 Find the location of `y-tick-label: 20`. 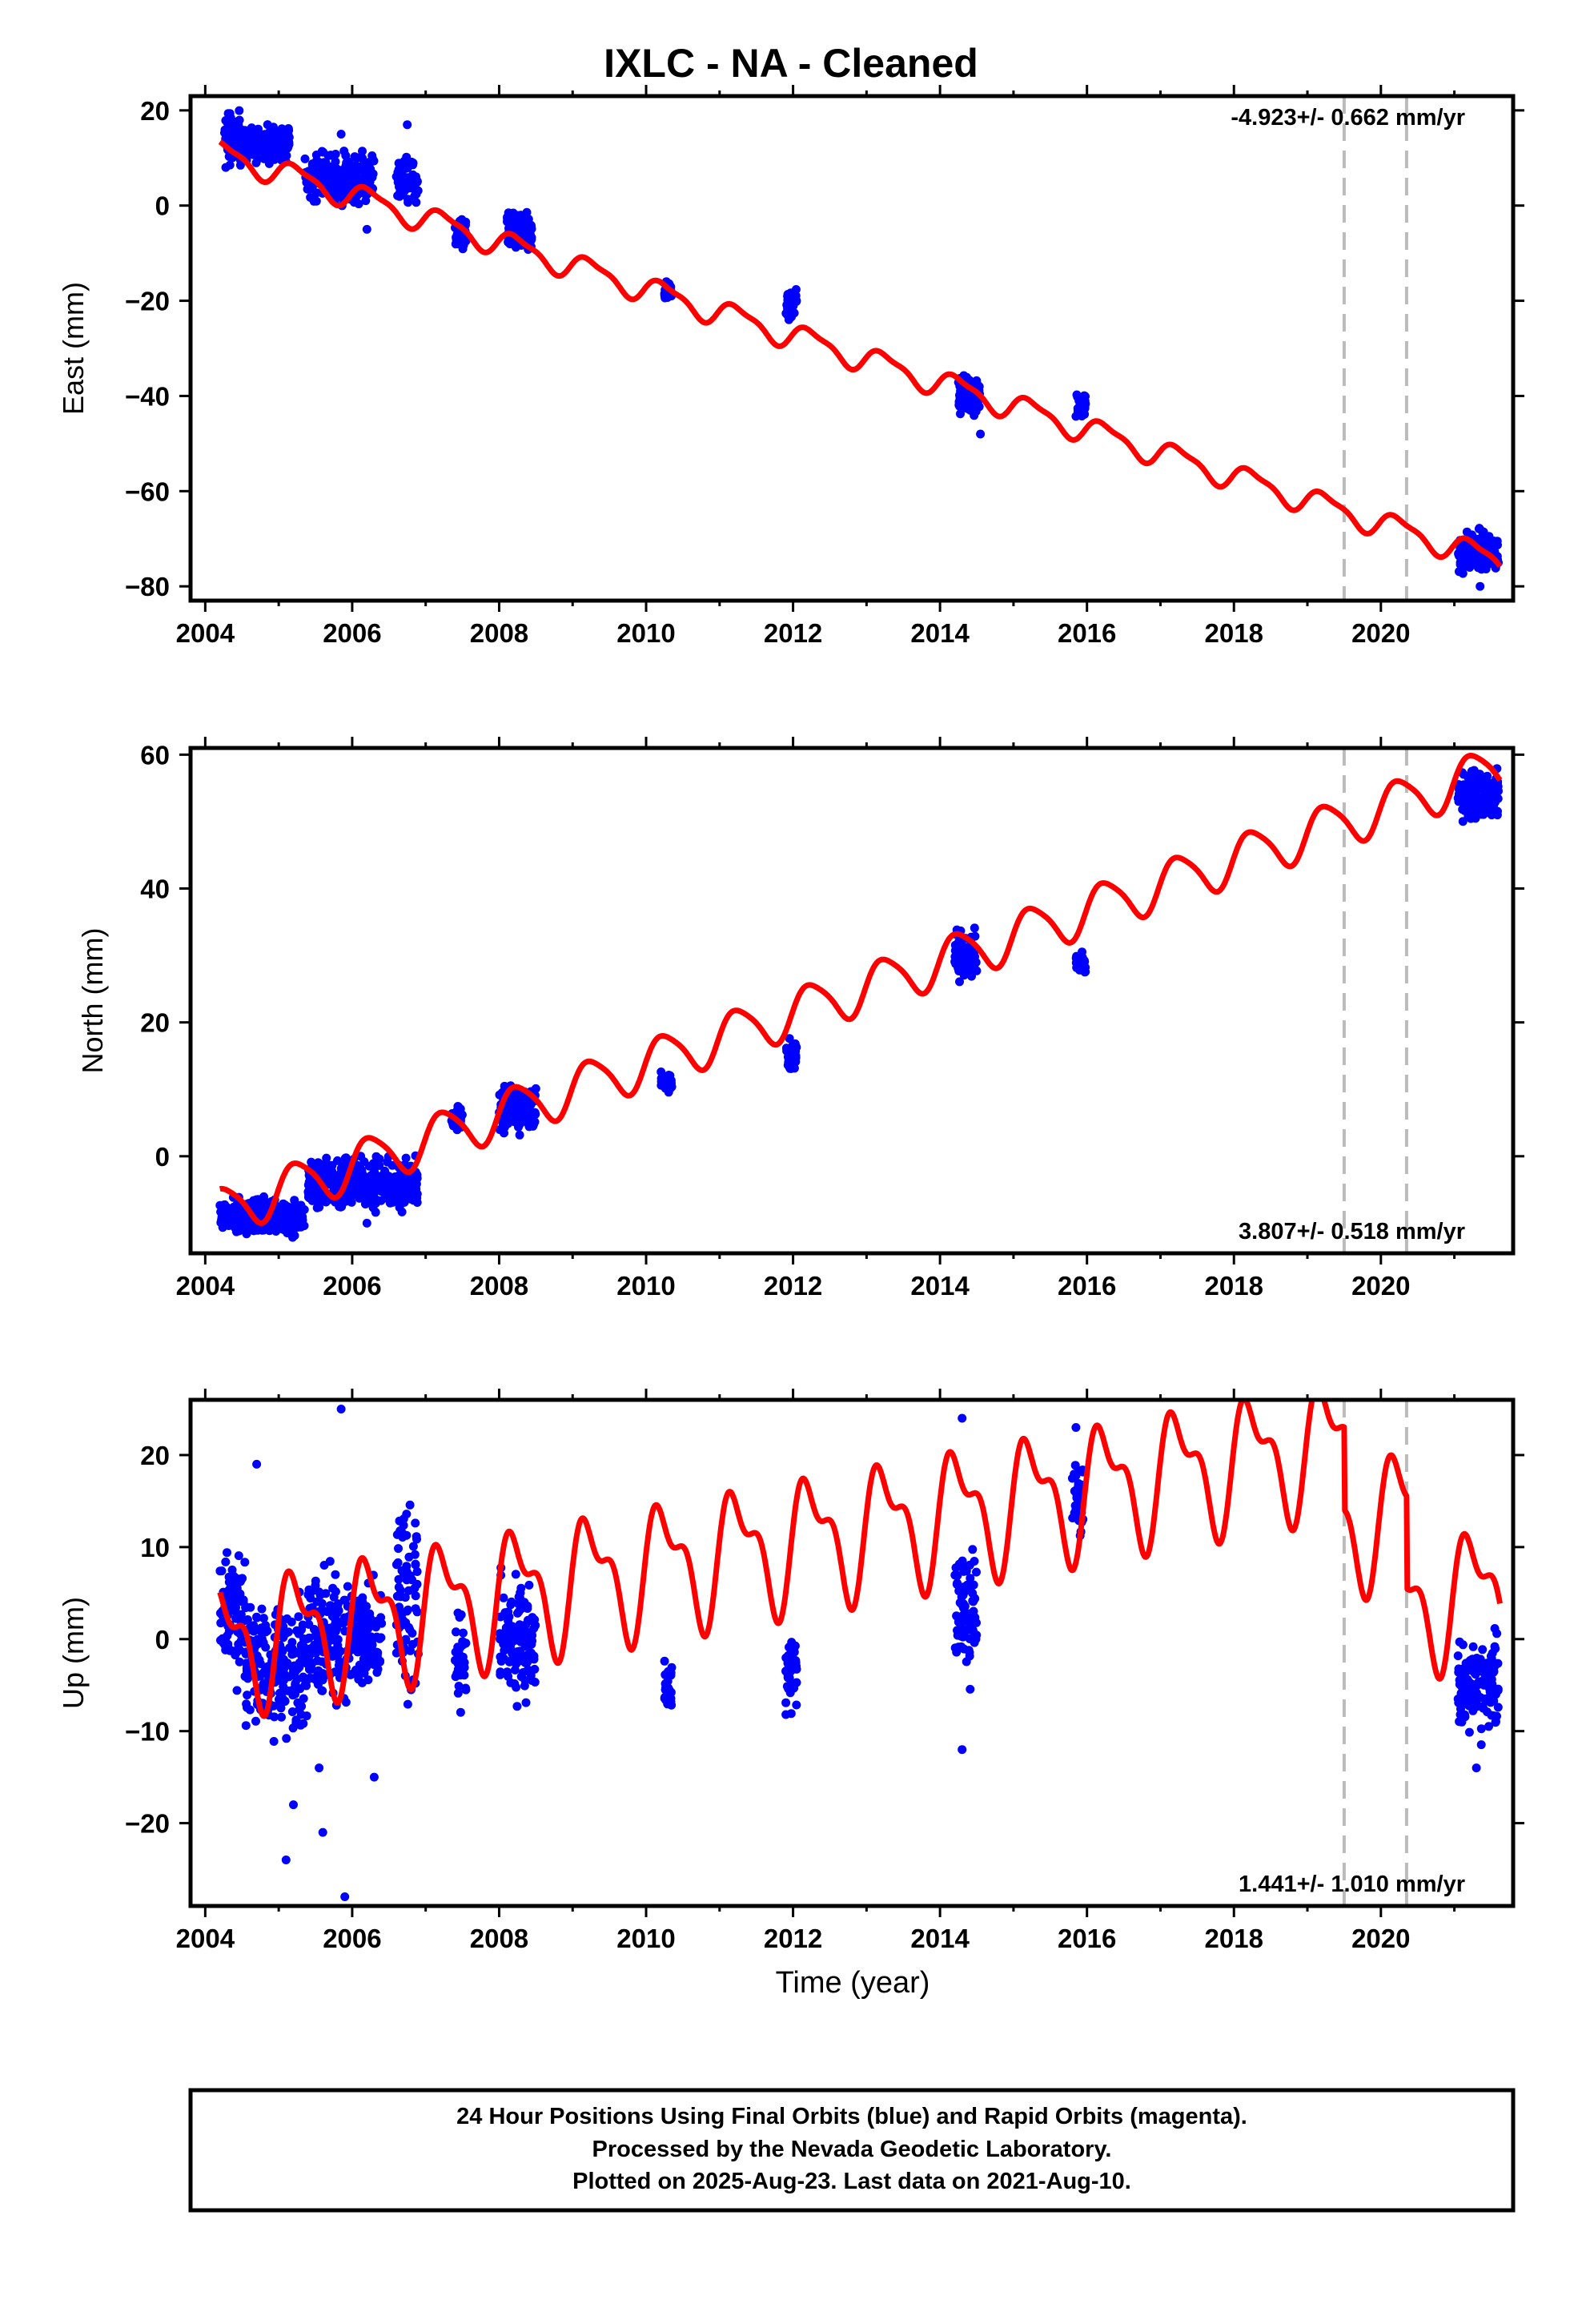

y-tick-label: 20 is located at coordinates (155, 111).